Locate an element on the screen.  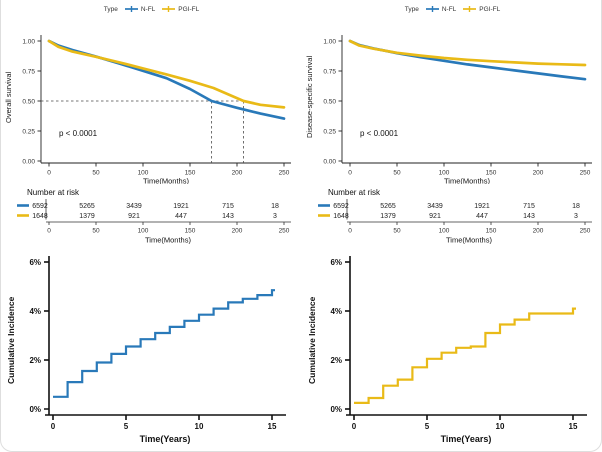
survival-curve-n-fl is located at coordinates (166, 79).